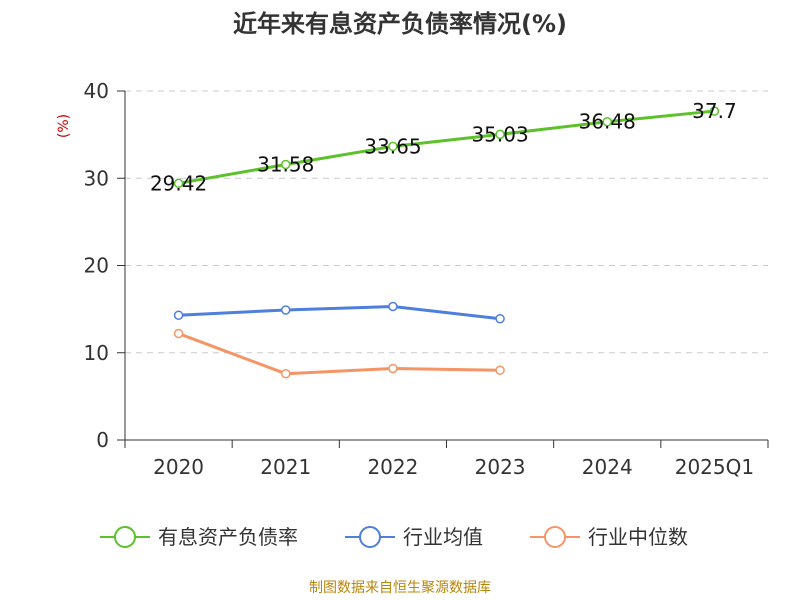 The width and height of the screenshot is (800, 600). I want to click on data-label: 36.48, so click(607, 122).